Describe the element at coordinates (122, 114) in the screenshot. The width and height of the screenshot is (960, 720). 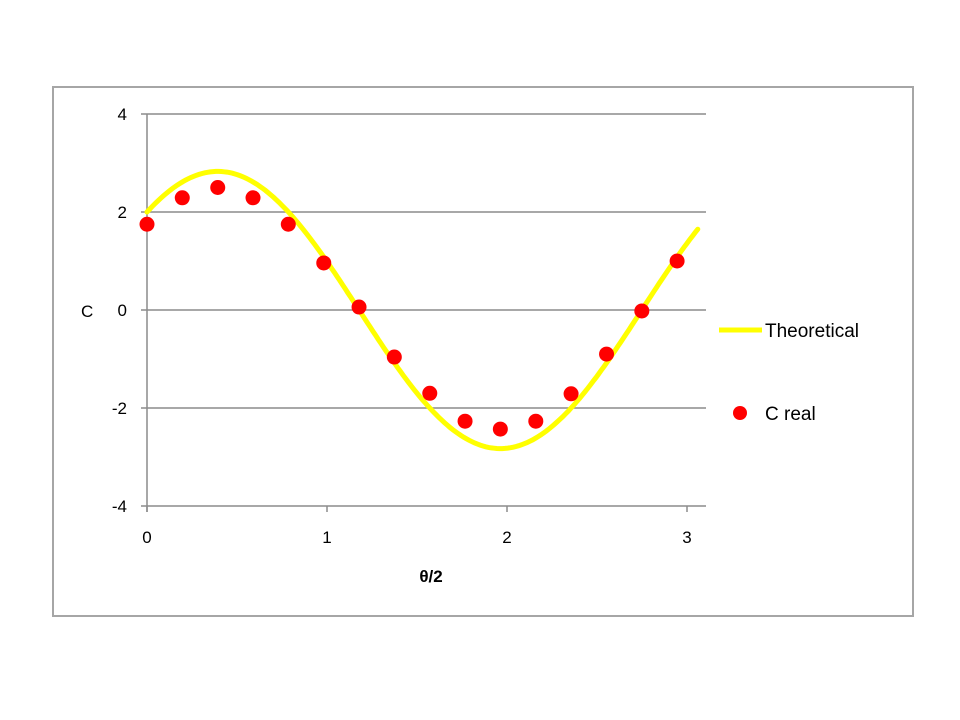
I see `y-tick-label: 4` at that location.